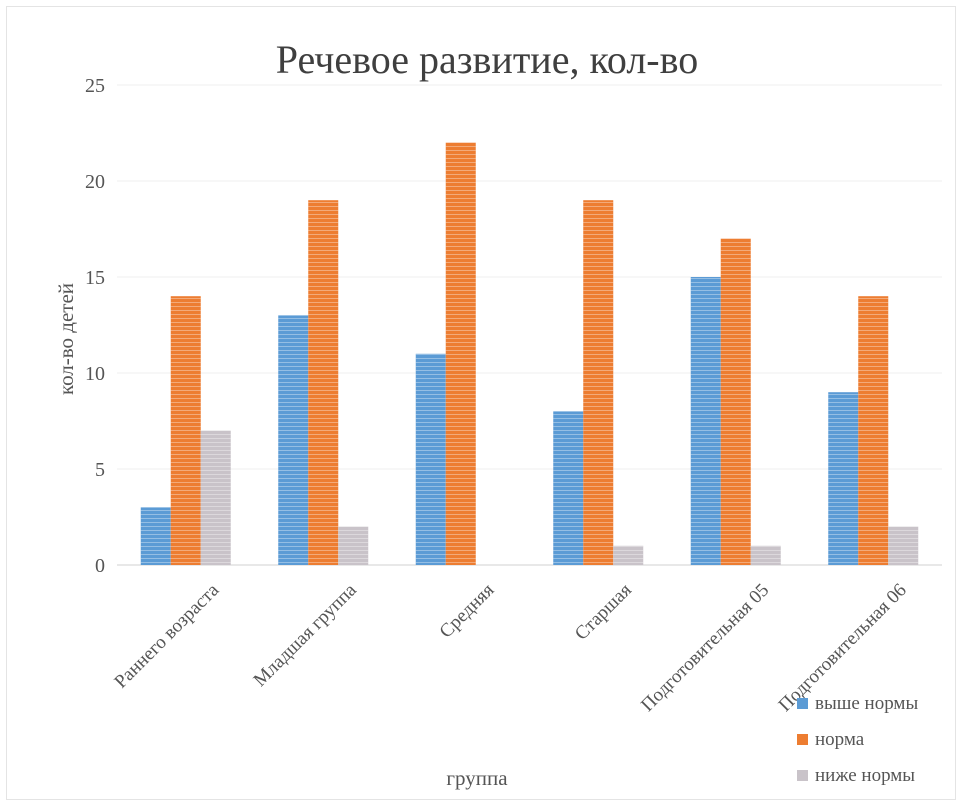 This screenshot has width=964, height=808. Describe the element at coordinates (467, 611) in the screenshot. I see `x-tick-label: Средняя` at that location.